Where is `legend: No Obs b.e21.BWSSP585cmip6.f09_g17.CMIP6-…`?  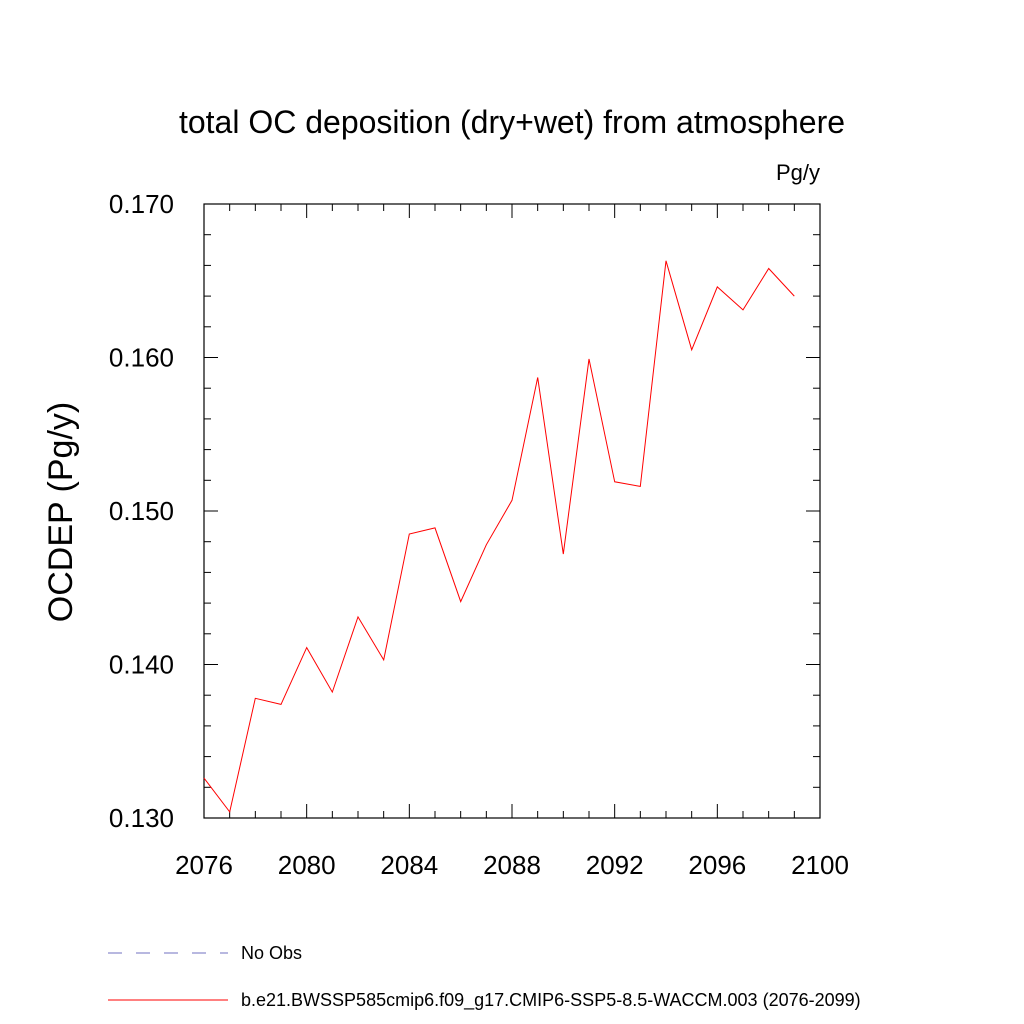
legend: No Obs b.e21.BWSSP585cmip6.f09_g17.CMIP6-… is located at coordinates (484, 977).